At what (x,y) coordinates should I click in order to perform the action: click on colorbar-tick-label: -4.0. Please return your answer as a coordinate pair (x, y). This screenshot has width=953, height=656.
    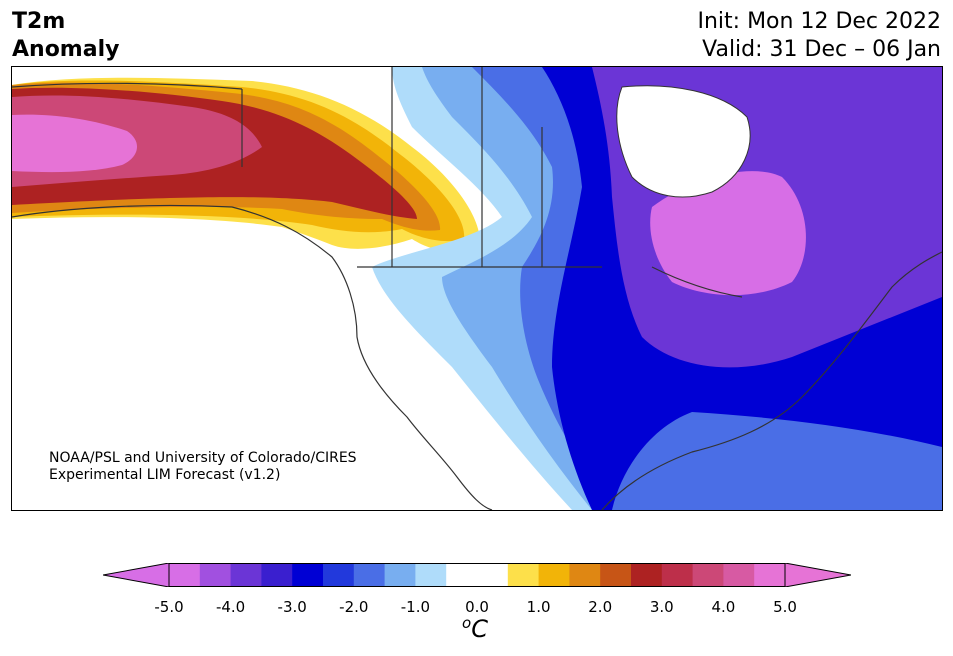
    Looking at the image, I should click on (230, 607).